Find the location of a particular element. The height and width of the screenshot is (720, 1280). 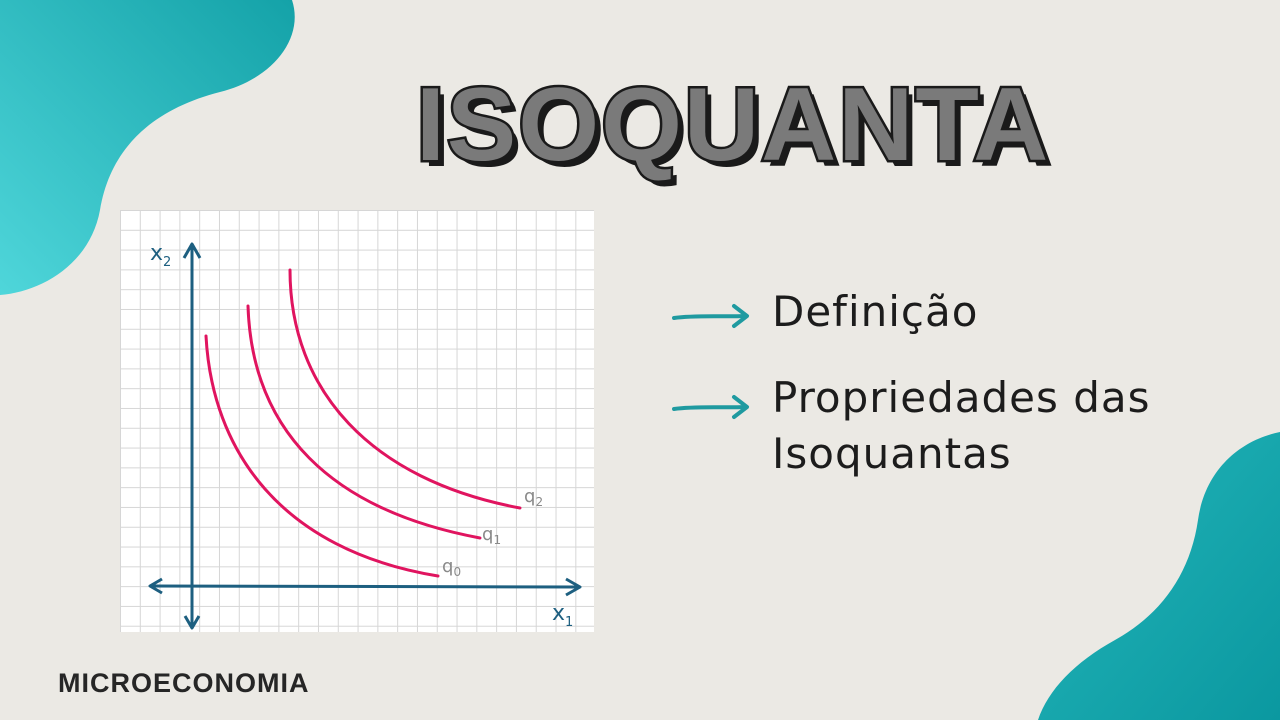

y-axis-arrowhead is located at coordinates (192, 250).